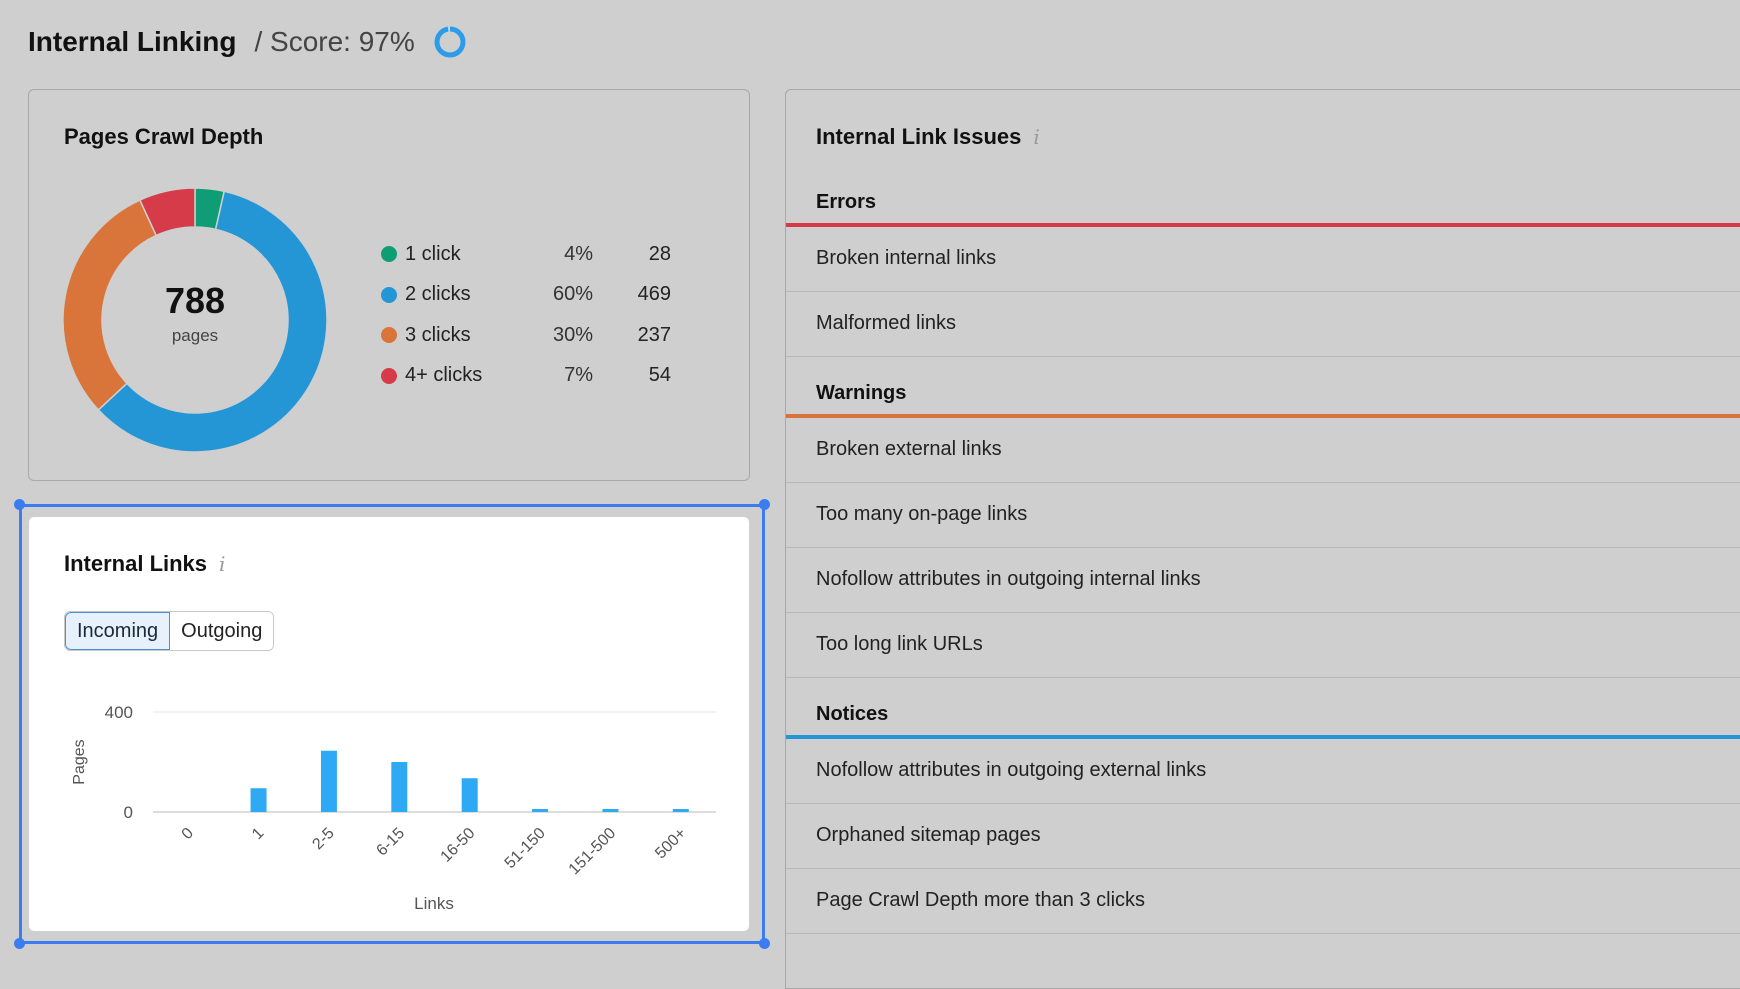 Image resolution: width=1740 pixels, height=989 pixels. Describe the element at coordinates (928, 835) in the screenshot. I see `issue-label: Orphaned sitemap pages` at that location.